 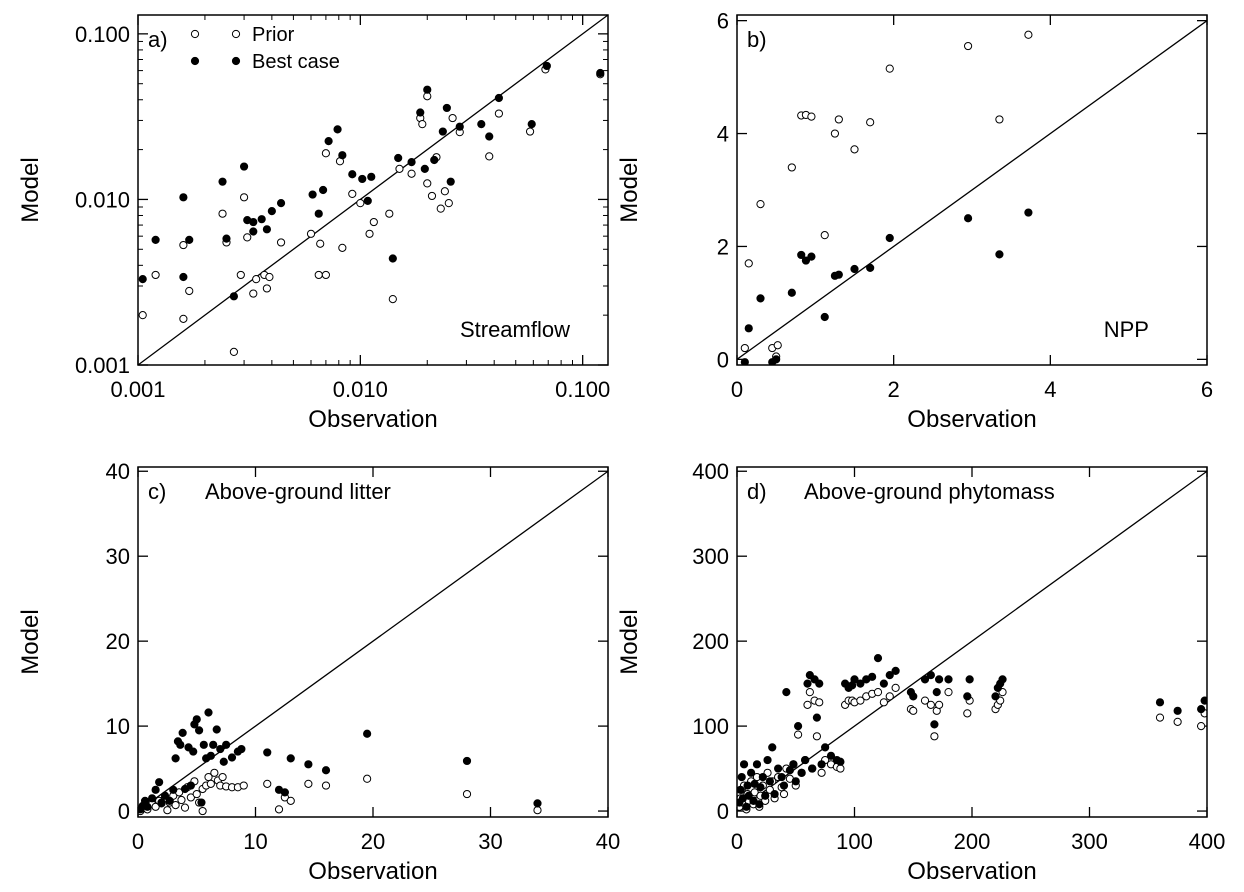 What do you see at coordinates (118, 641) in the screenshot?
I see `y-tick-label: 20` at bounding box center [118, 641].